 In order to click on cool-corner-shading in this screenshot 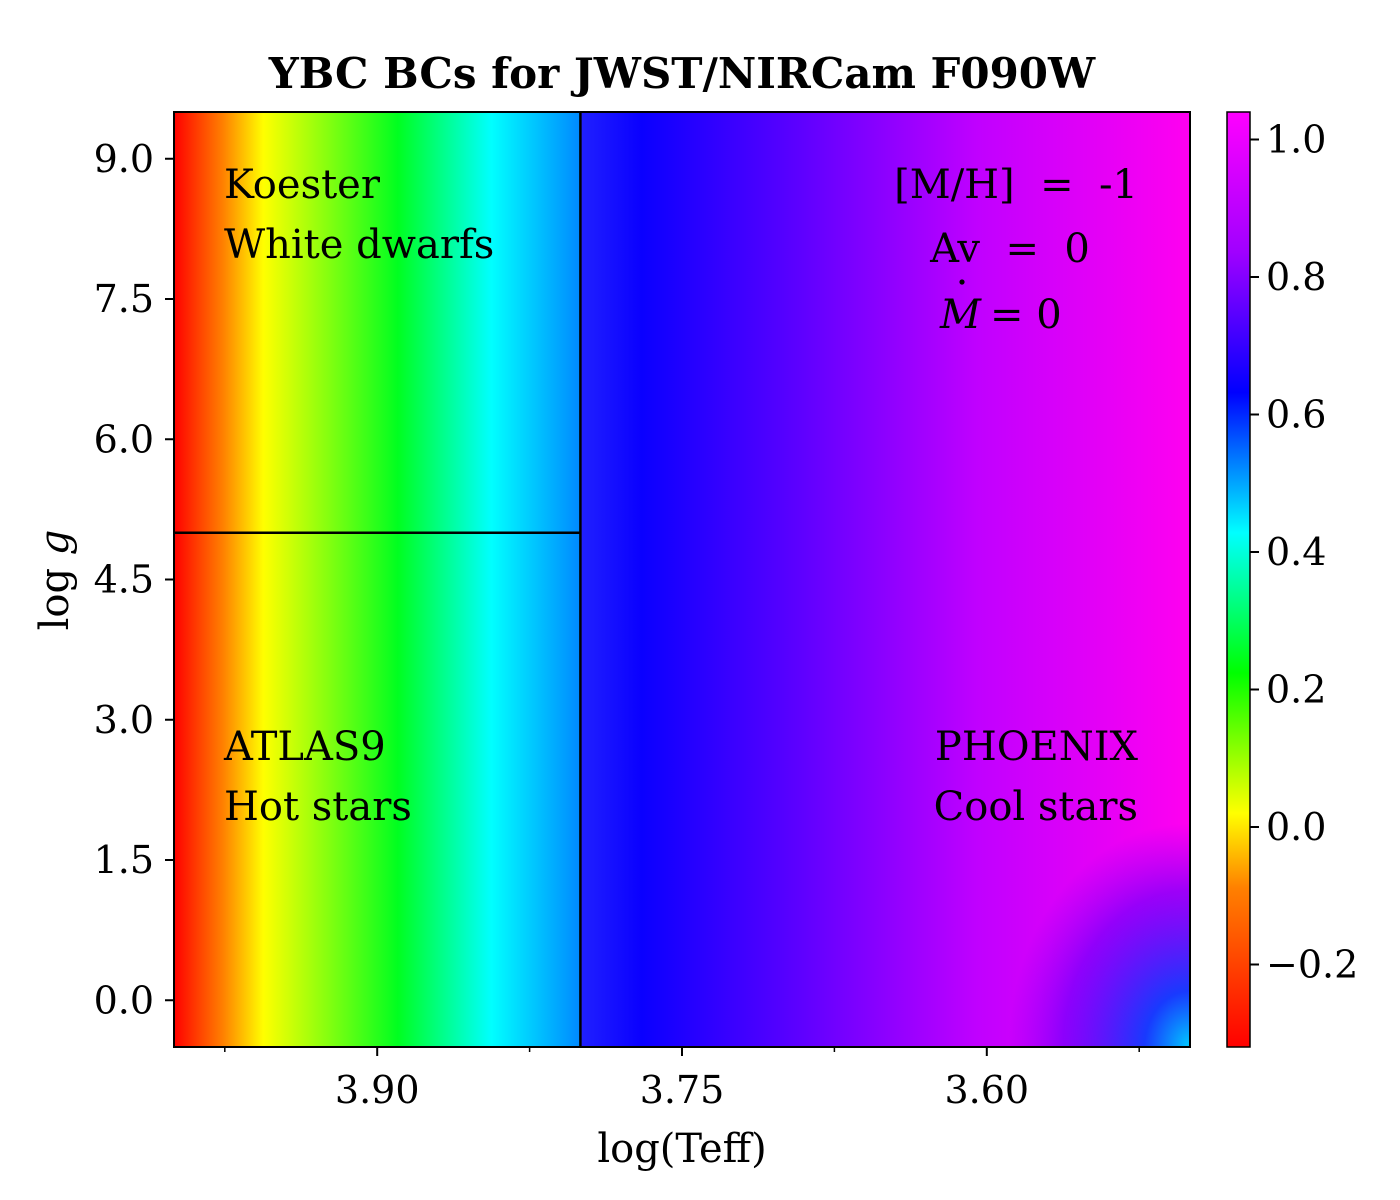, I will do `click(1025, 843)`.